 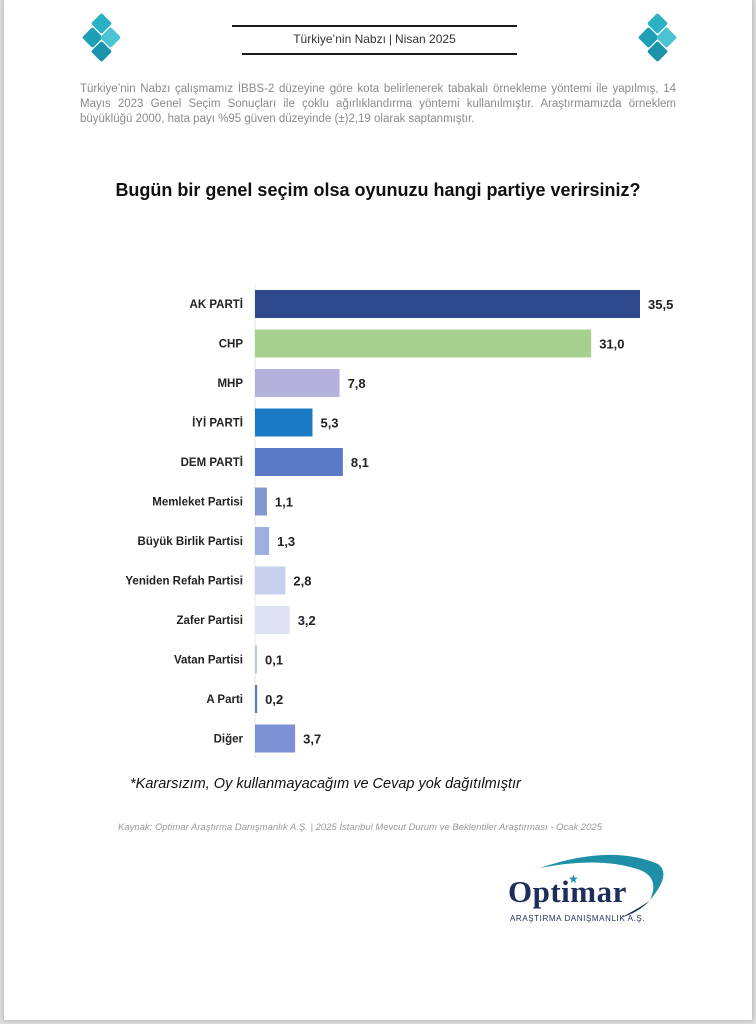 What do you see at coordinates (224, 700) in the screenshot?
I see `category-label: A Parti` at bounding box center [224, 700].